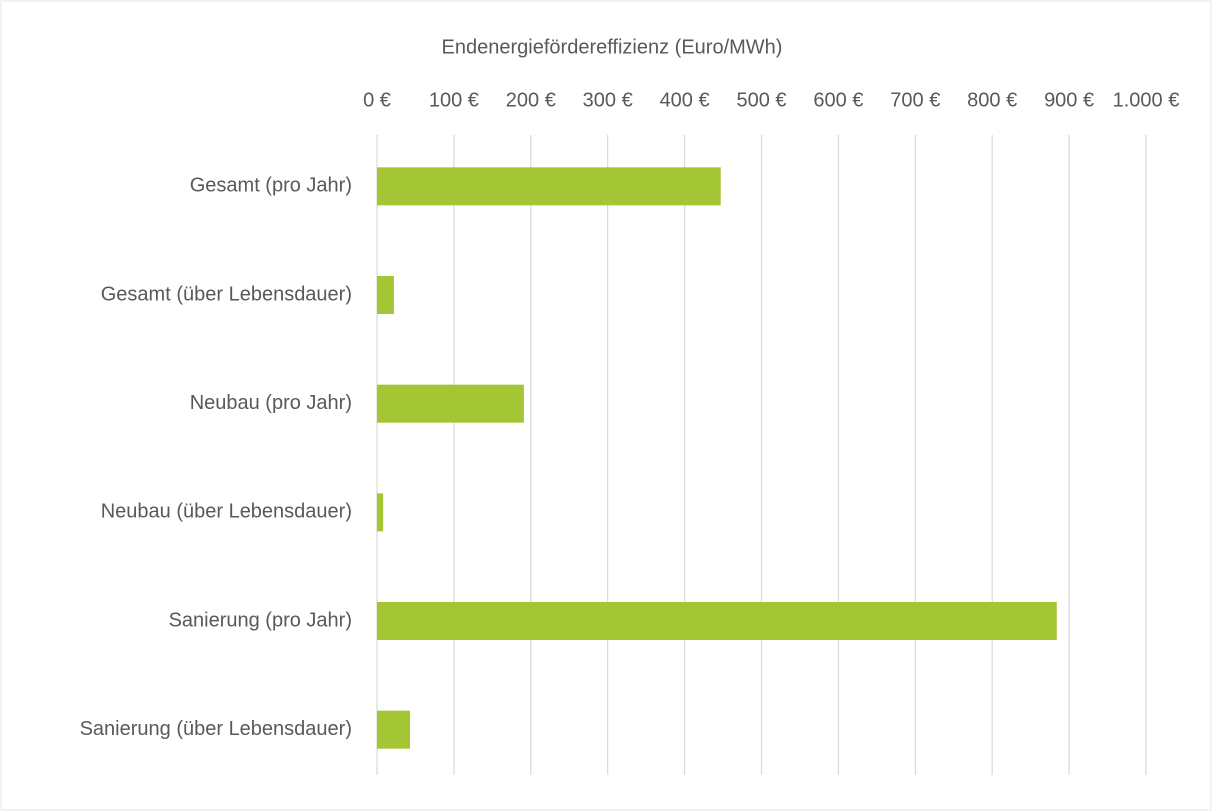 The height and width of the screenshot is (811, 1212). What do you see at coordinates (992, 100) in the screenshot?
I see `x-tick-label: 800 €` at bounding box center [992, 100].